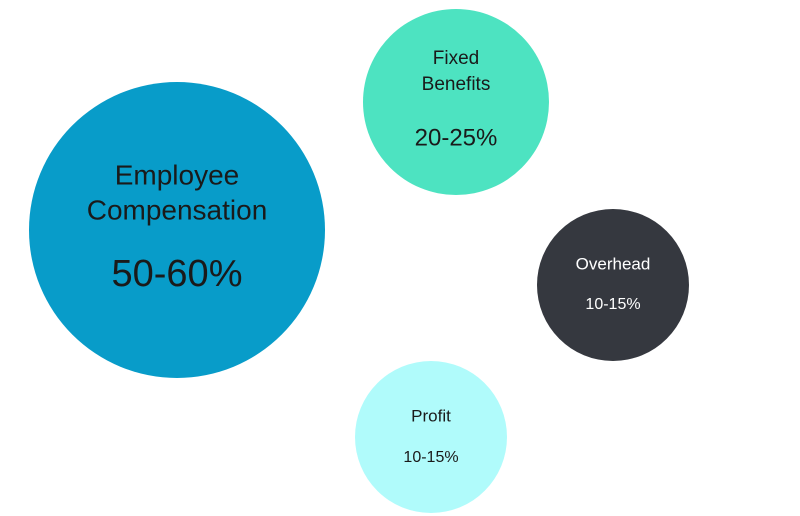 The height and width of the screenshot is (516, 800). What do you see at coordinates (456, 58) in the screenshot?
I see `node-label: Fixed` at bounding box center [456, 58].